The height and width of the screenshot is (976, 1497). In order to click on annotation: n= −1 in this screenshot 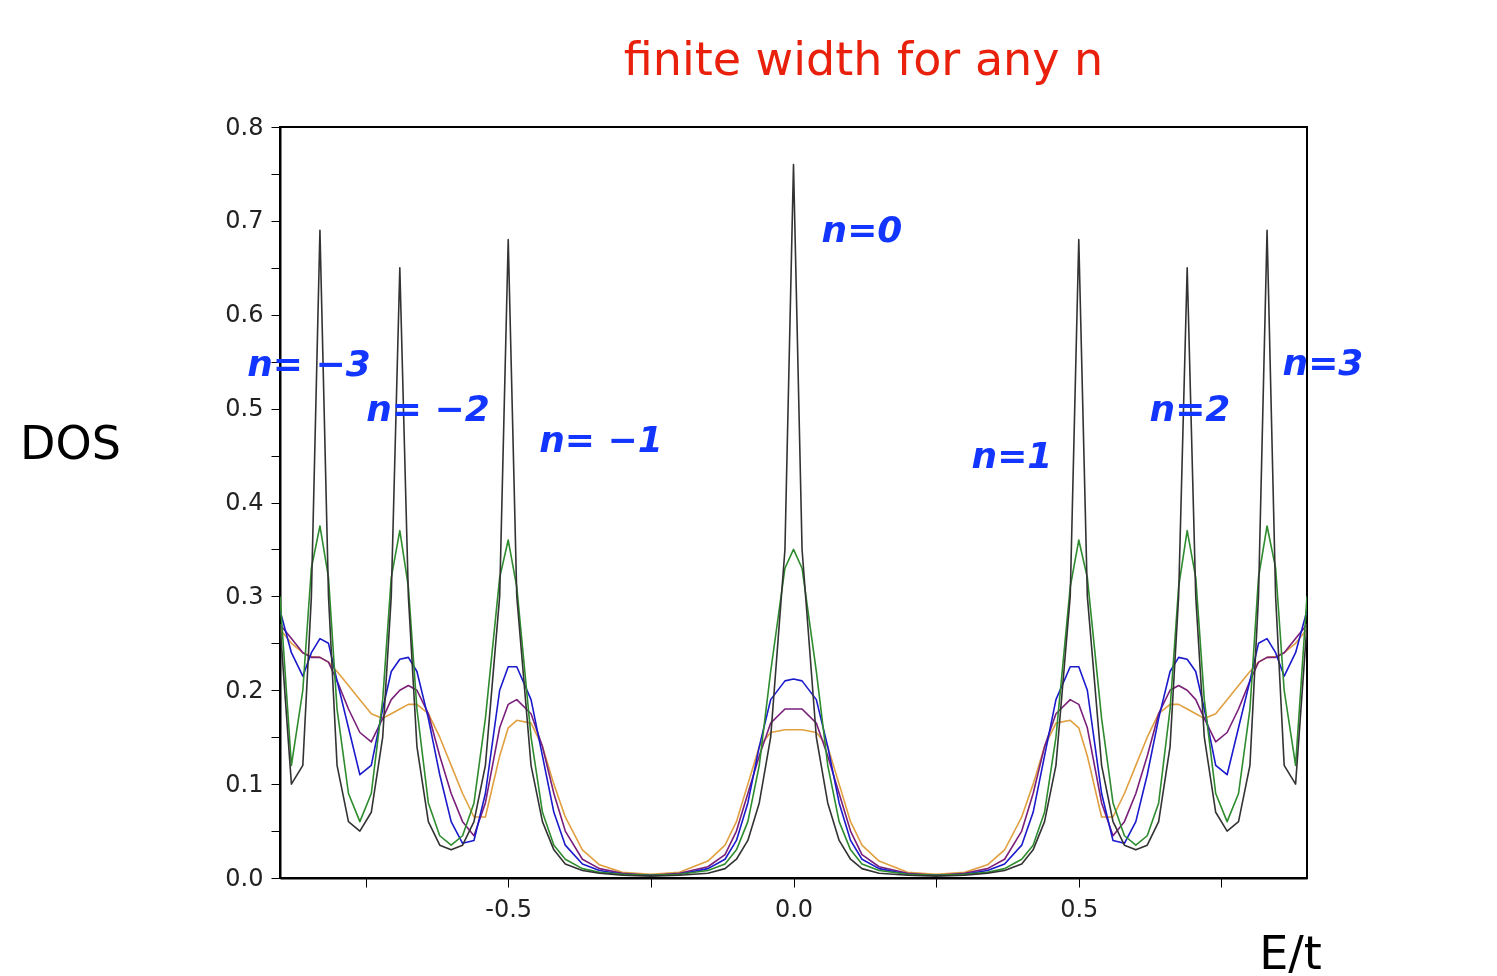, I will do `click(601, 439)`.